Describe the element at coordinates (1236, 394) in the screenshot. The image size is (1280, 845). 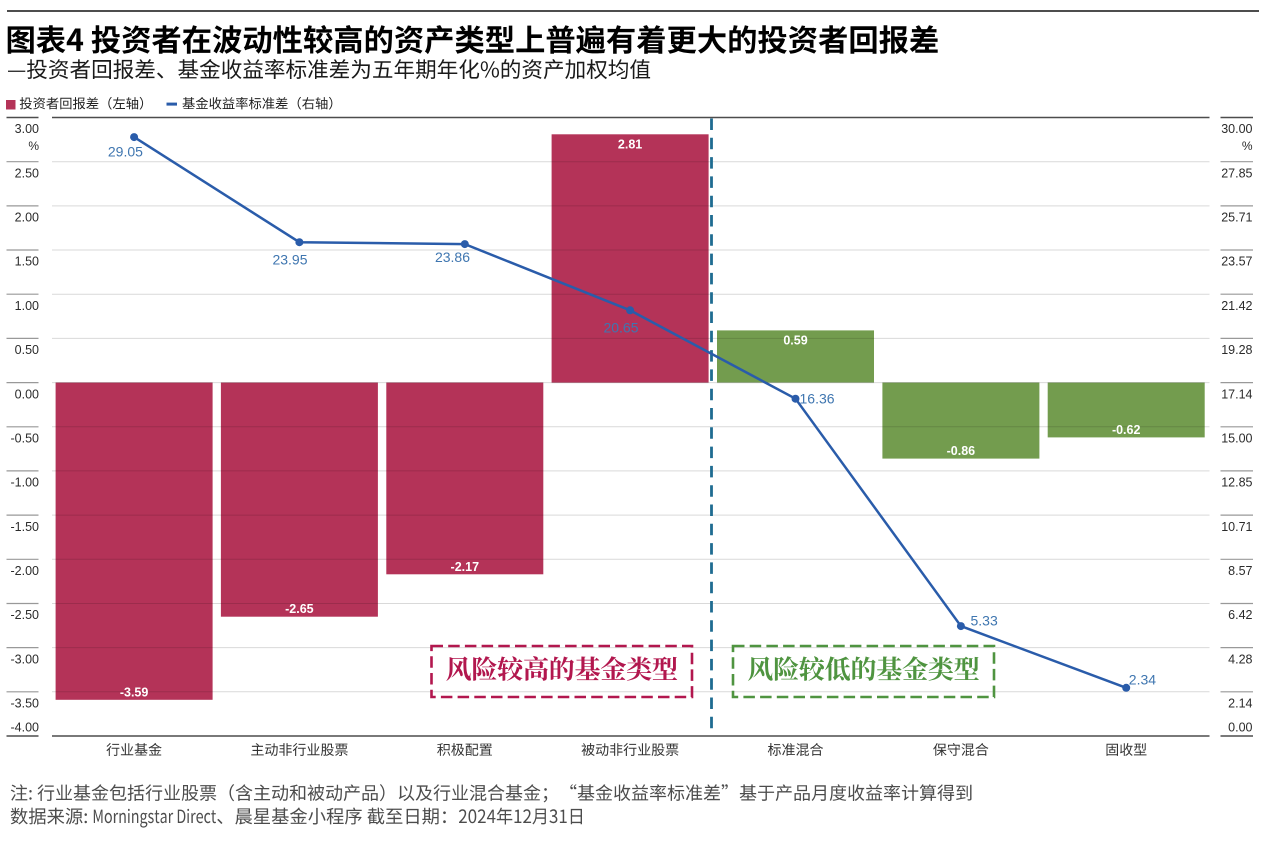
I see `svg-text: 17.14` at that location.